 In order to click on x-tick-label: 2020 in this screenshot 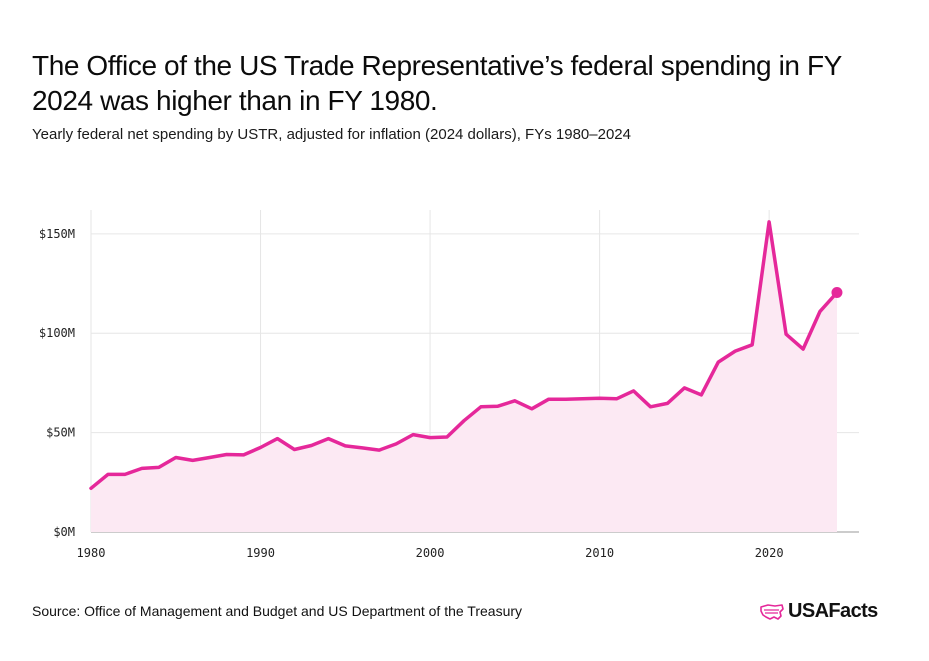, I will do `click(769, 553)`.